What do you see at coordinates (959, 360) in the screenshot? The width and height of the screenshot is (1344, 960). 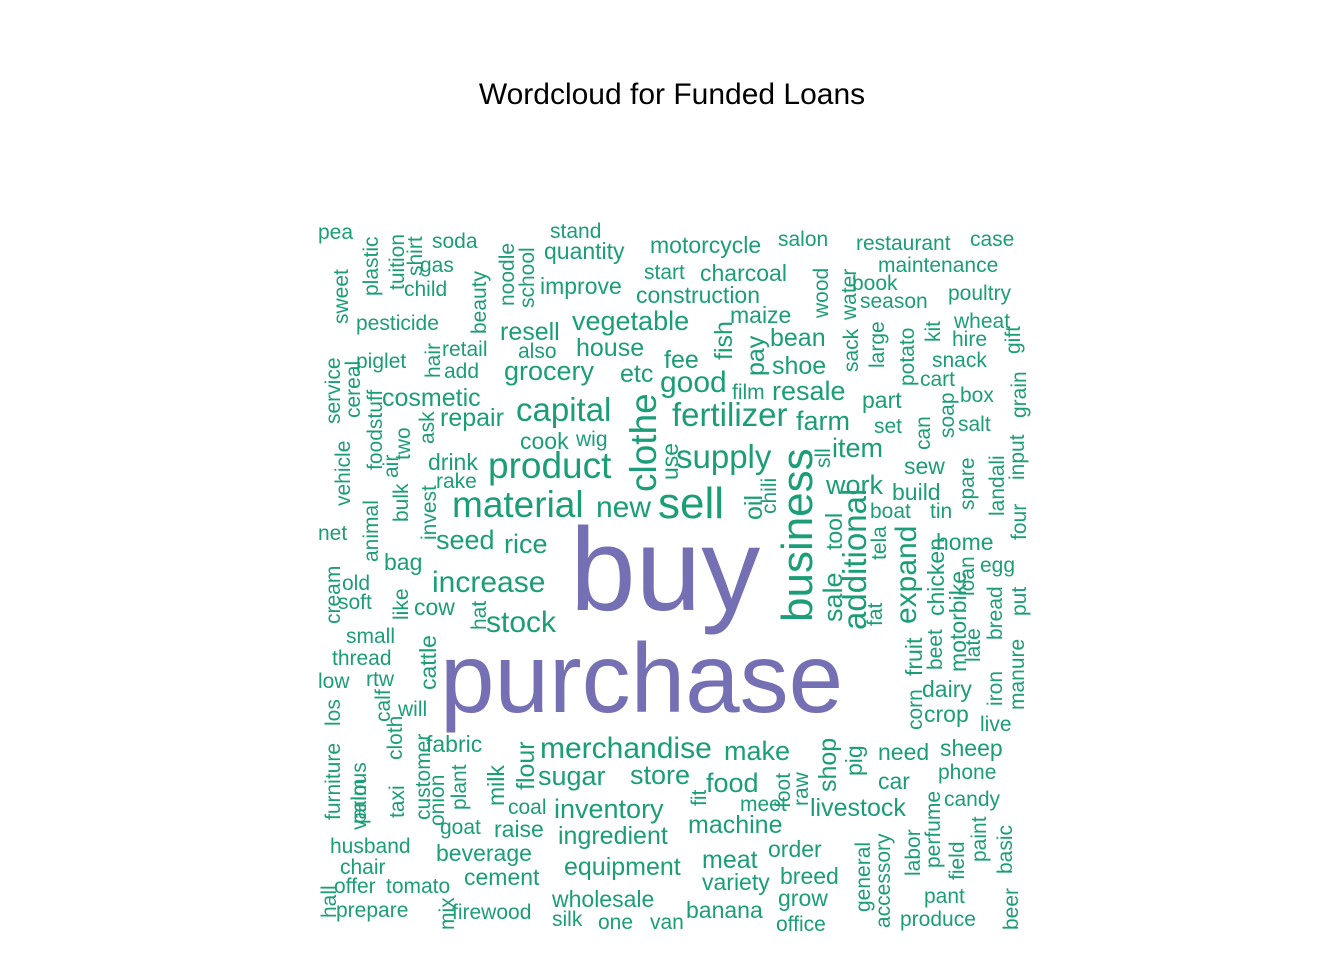 I see `word-snack: snack` at bounding box center [959, 360].